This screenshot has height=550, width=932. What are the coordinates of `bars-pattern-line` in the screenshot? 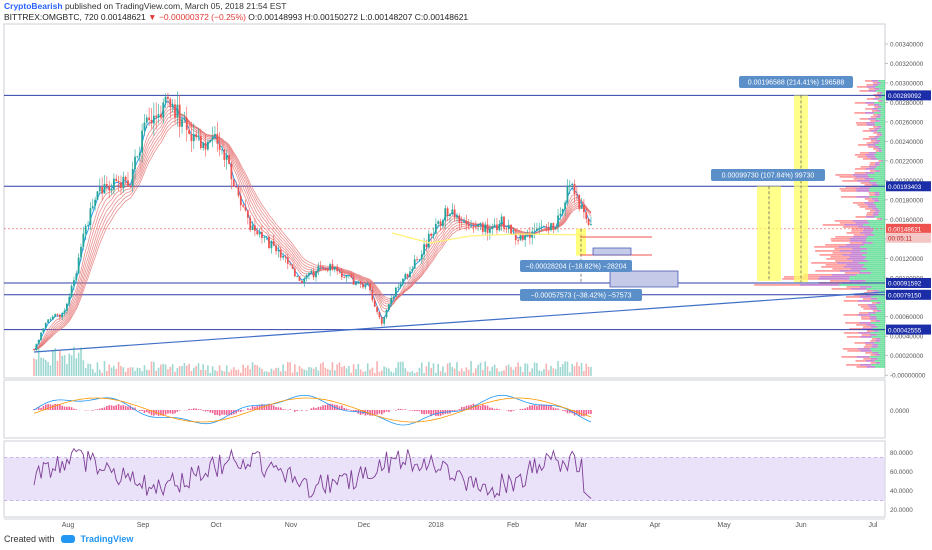 It's located at (489, 238).